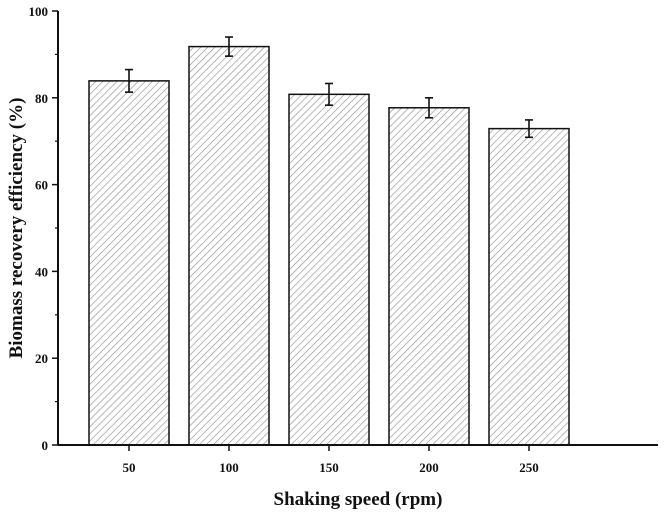 This screenshot has width=666, height=517. I want to click on x-tick-label: 100, so click(229, 467).